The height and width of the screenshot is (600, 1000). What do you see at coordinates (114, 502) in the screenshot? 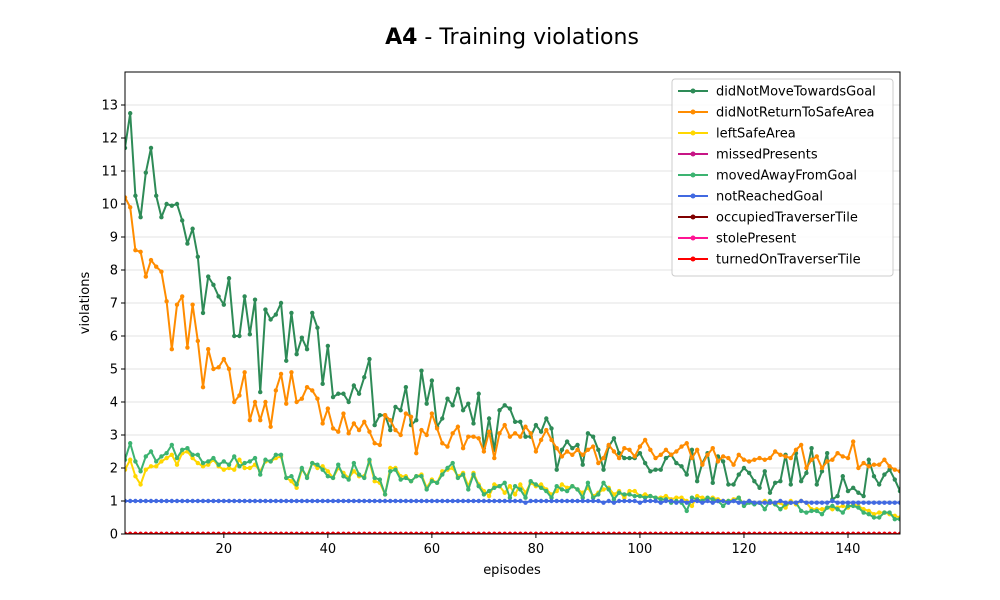
I see `y-tick-label: 1` at bounding box center [114, 502].